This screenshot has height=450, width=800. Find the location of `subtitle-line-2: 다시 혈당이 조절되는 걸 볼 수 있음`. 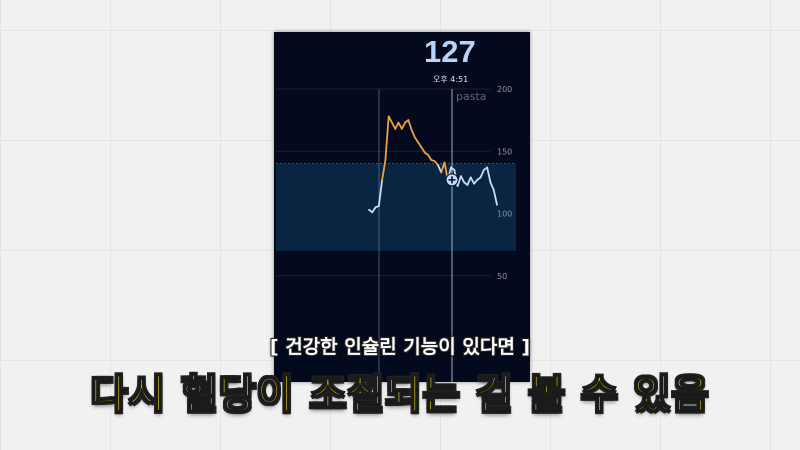

subtitle-line-2: 다시 혈당이 조절되는 걸 볼 수 있음 is located at coordinates (400, 395).